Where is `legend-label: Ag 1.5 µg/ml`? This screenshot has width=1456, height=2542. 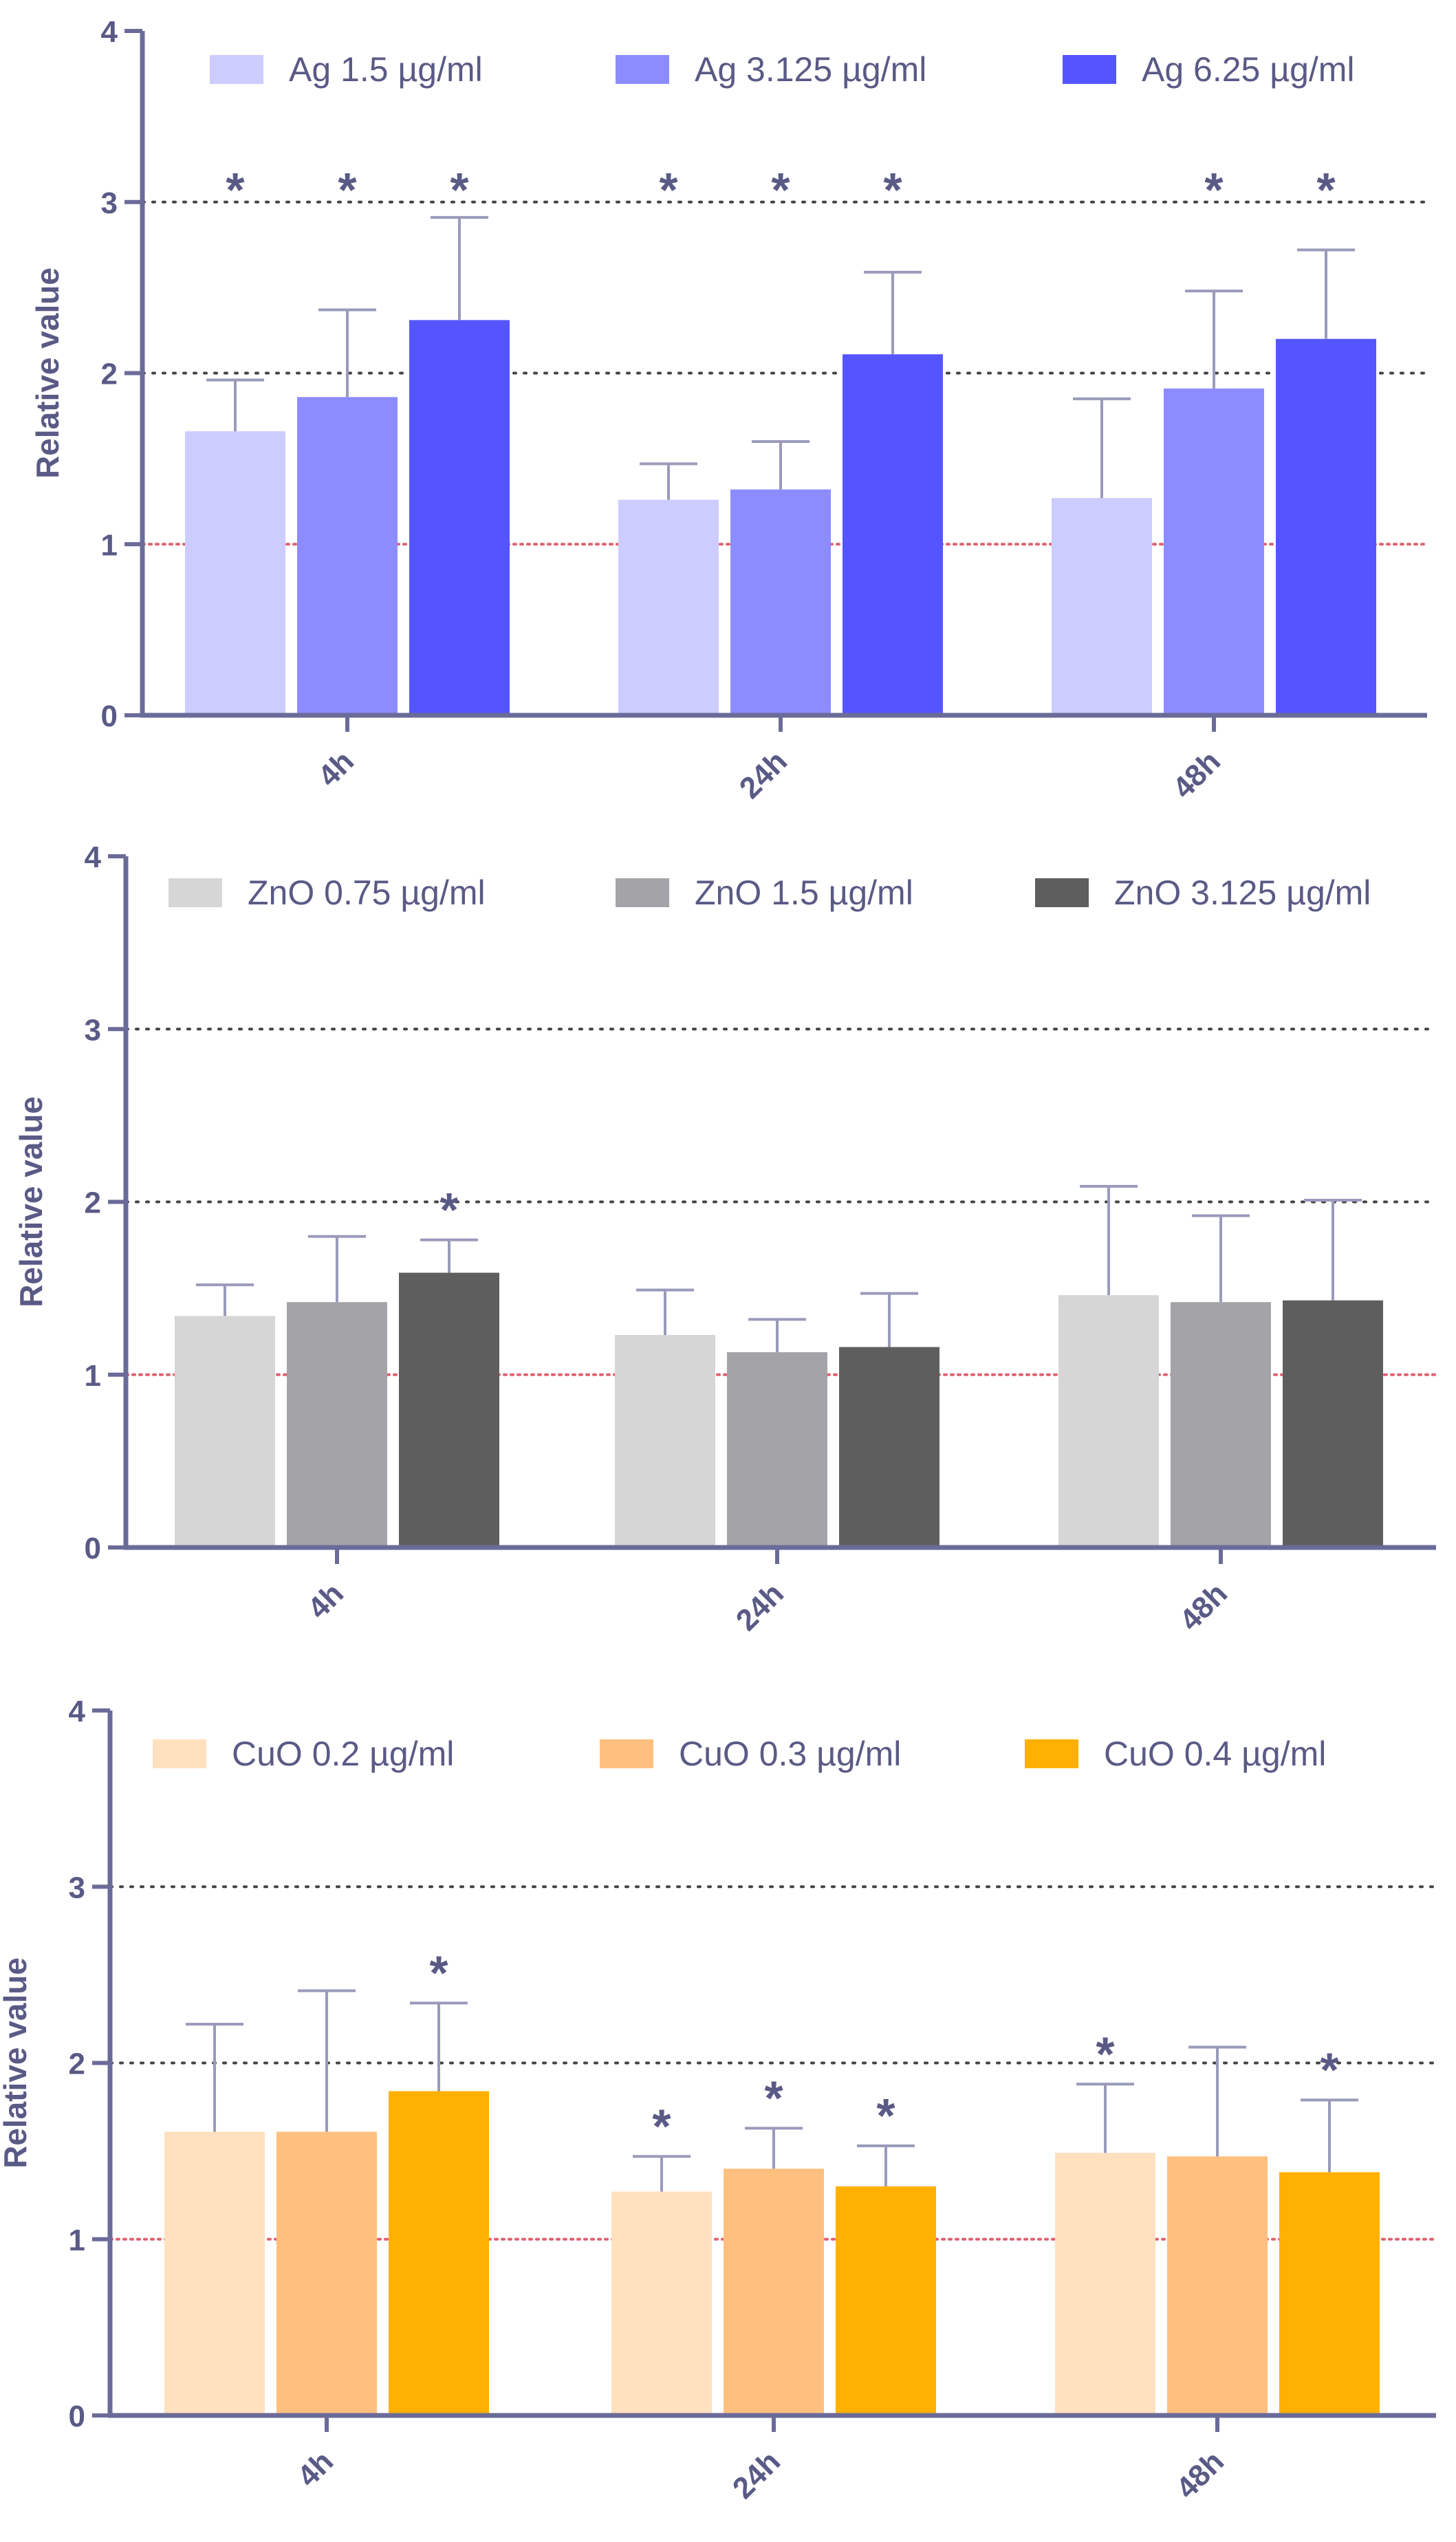 legend-label: Ag 1.5 µg/ml is located at coordinates (386, 69).